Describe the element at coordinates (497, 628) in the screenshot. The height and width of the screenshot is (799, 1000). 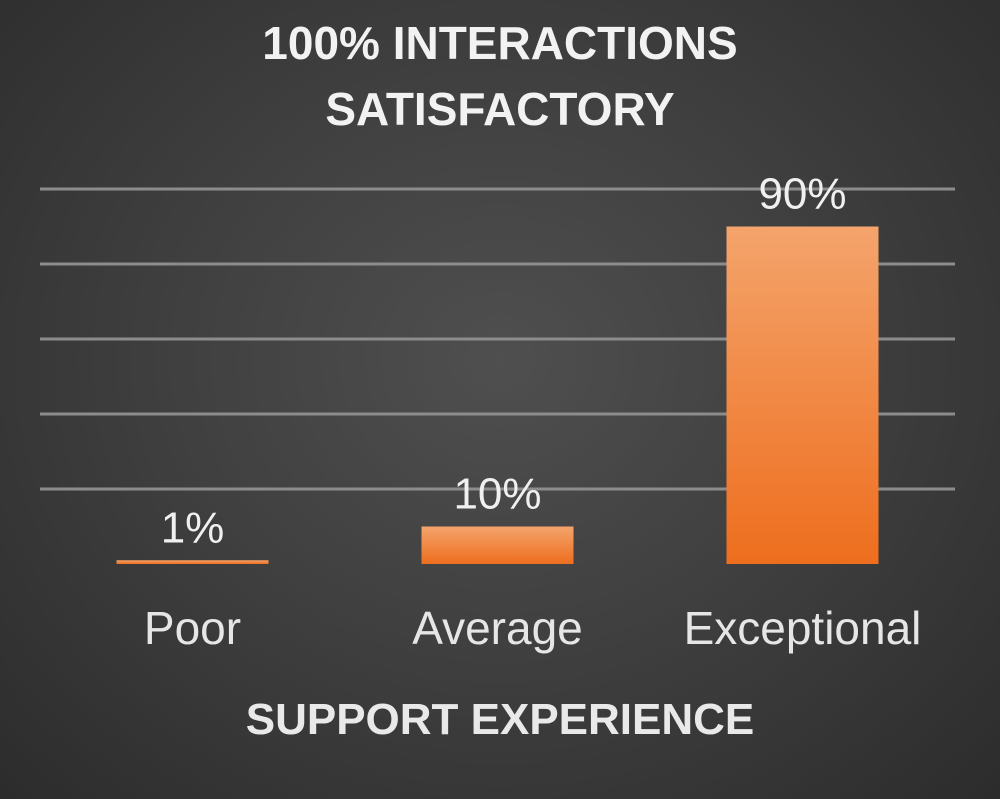
I see `x-tick-label-average: Average` at that location.